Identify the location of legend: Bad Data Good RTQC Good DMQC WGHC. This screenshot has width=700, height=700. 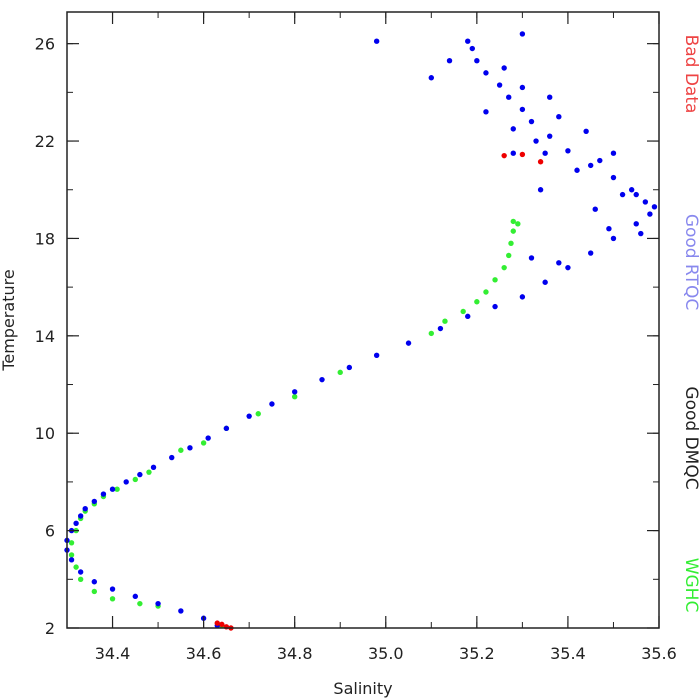
(690, 324).